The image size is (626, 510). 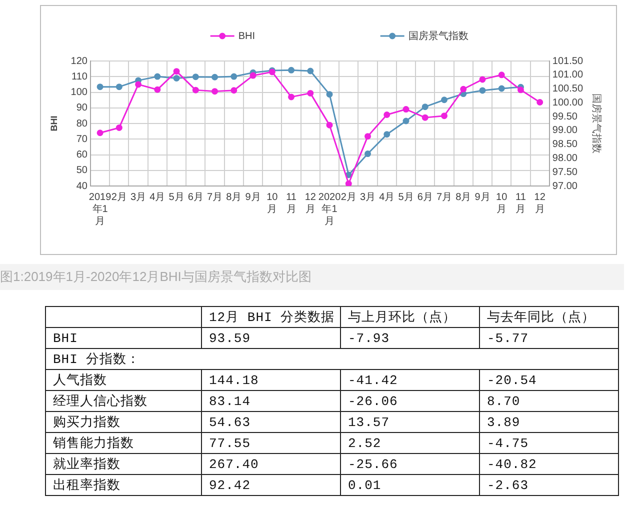 I want to click on text: 与上月环比（点）, so click(x=410, y=317).